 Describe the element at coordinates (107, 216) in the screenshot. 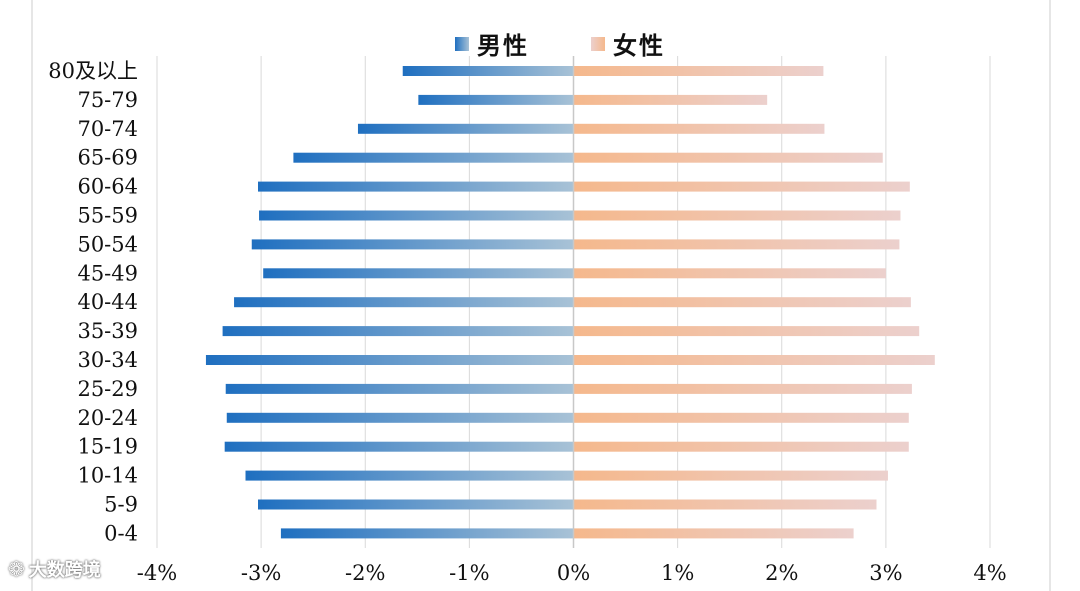

I see `category-label-5: 55-59` at that location.